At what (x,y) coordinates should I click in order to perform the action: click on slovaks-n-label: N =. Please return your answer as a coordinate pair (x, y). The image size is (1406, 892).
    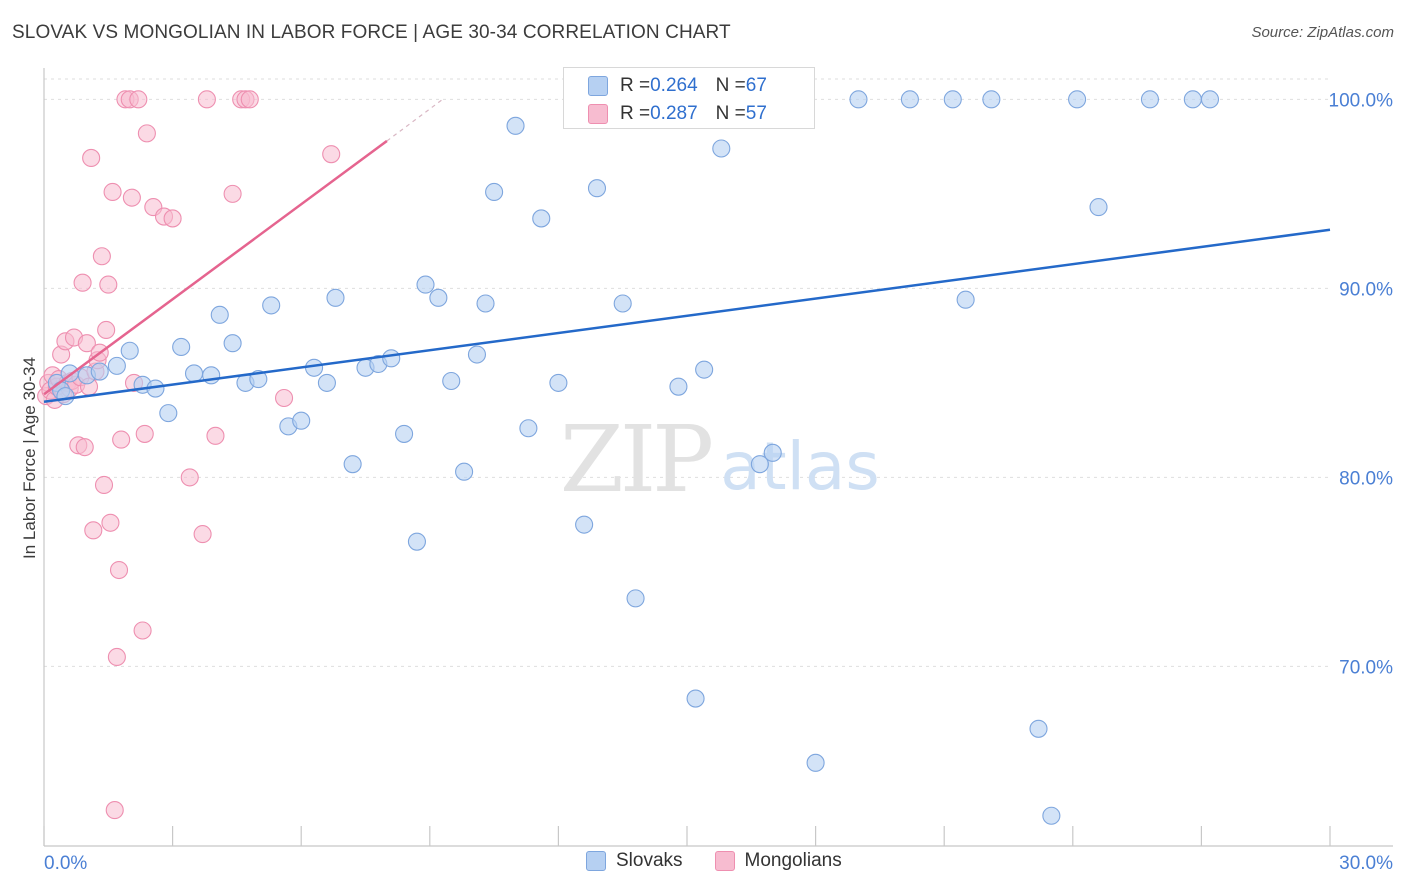
    Looking at the image, I should click on (730, 85).